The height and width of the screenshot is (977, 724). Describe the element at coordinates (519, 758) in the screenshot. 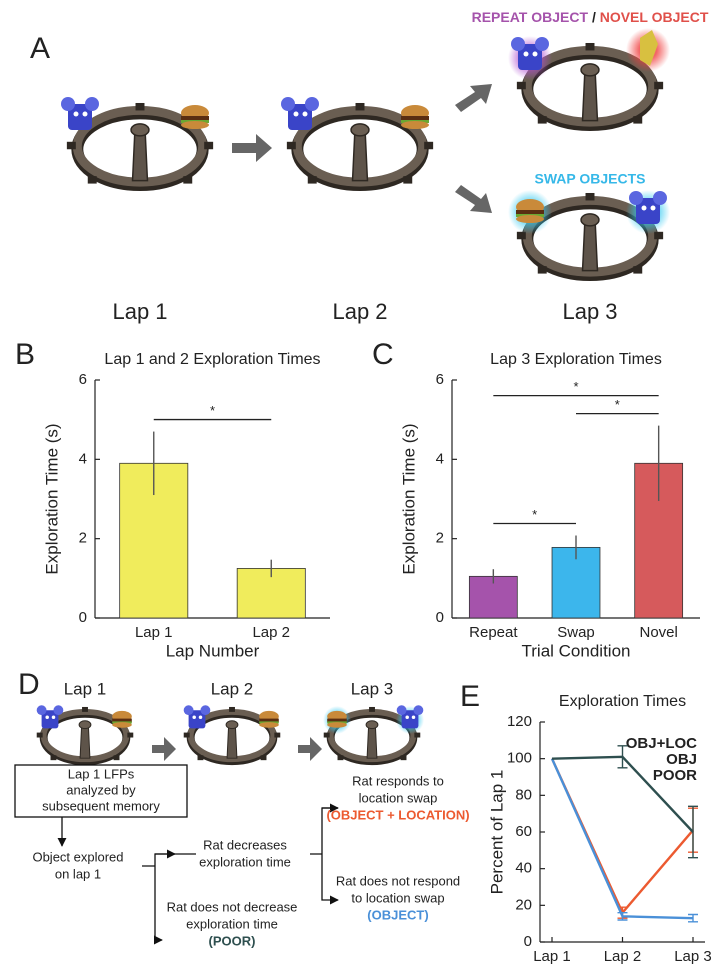

I see `y-tick-label: 100` at that location.